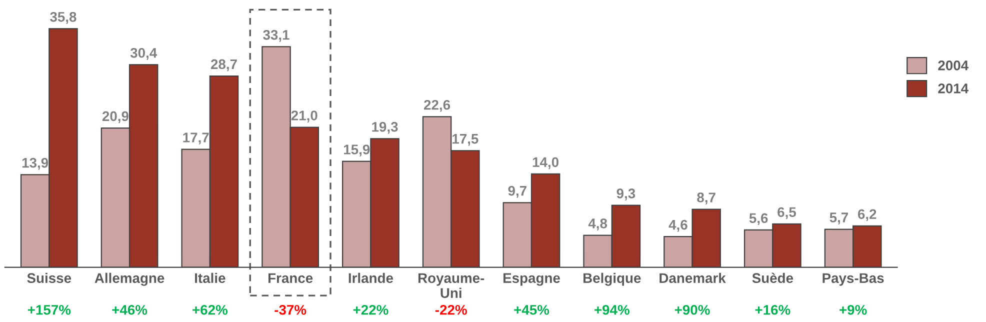  What do you see at coordinates (612, 279) in the screenshot?
I see `x-tick-label: Belgique` at bounding box center [612, 279].